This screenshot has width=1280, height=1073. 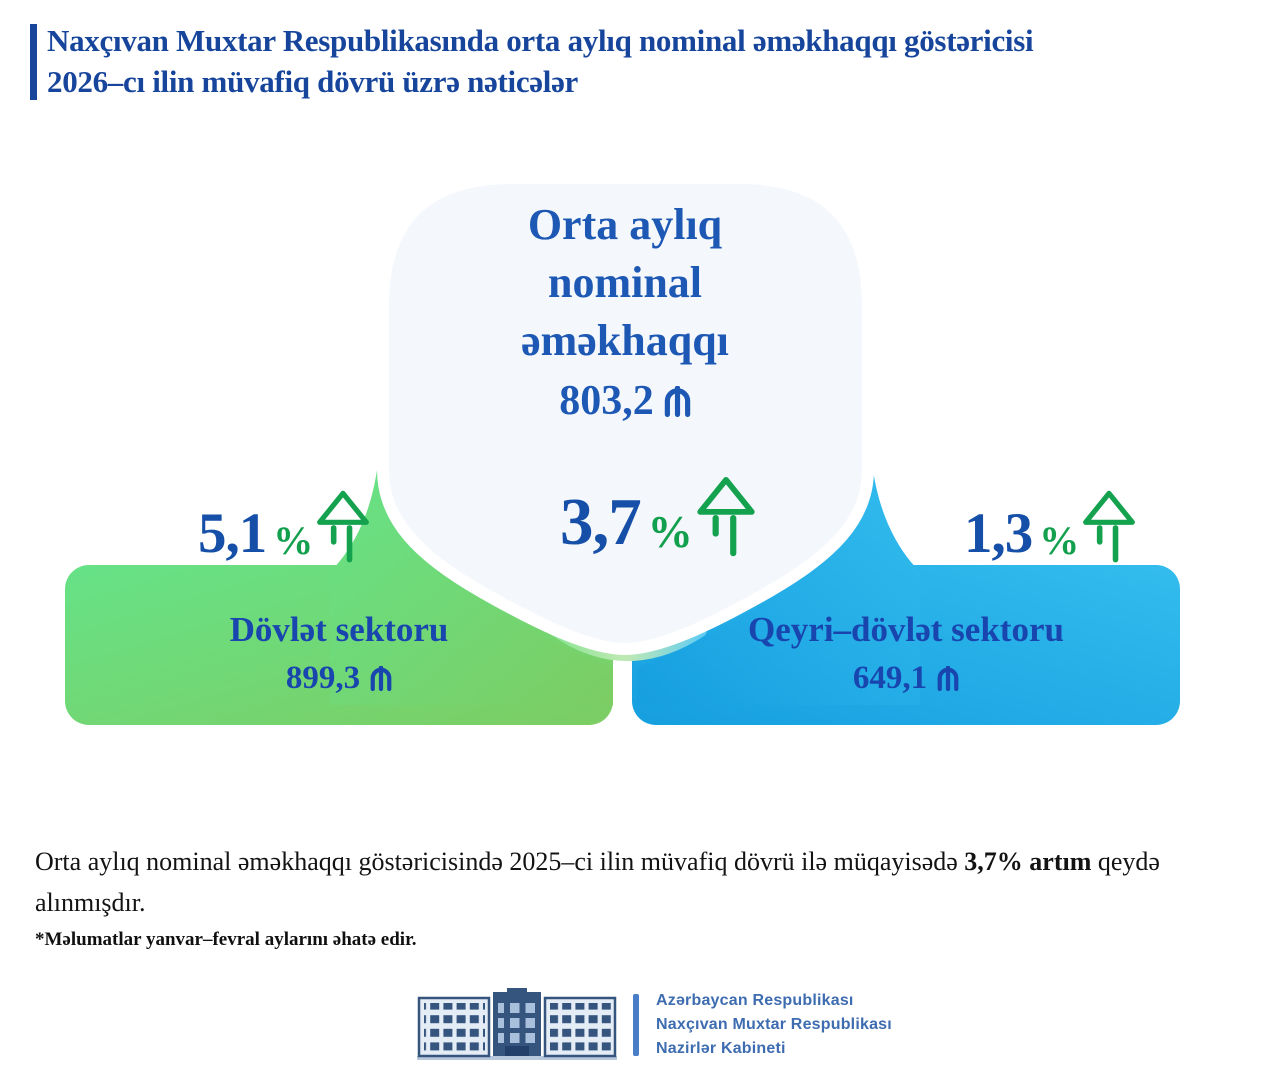 I want to click on center-amount: 803,2, so click(x=625, y=401).